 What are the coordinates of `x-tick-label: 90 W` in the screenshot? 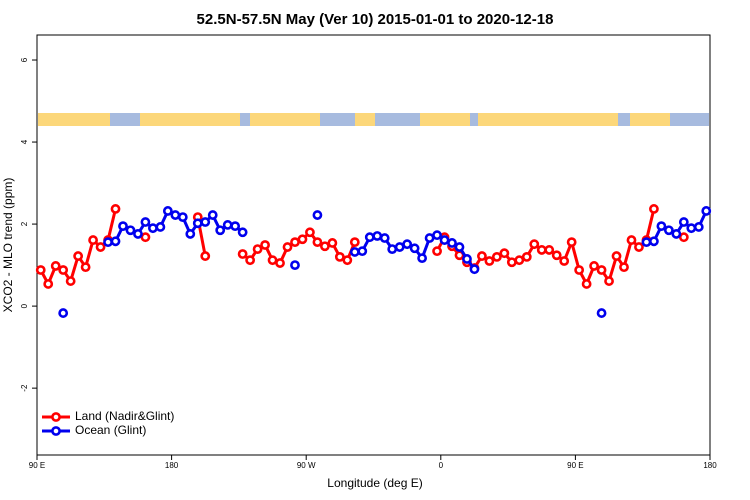 It's located at (306, 465).